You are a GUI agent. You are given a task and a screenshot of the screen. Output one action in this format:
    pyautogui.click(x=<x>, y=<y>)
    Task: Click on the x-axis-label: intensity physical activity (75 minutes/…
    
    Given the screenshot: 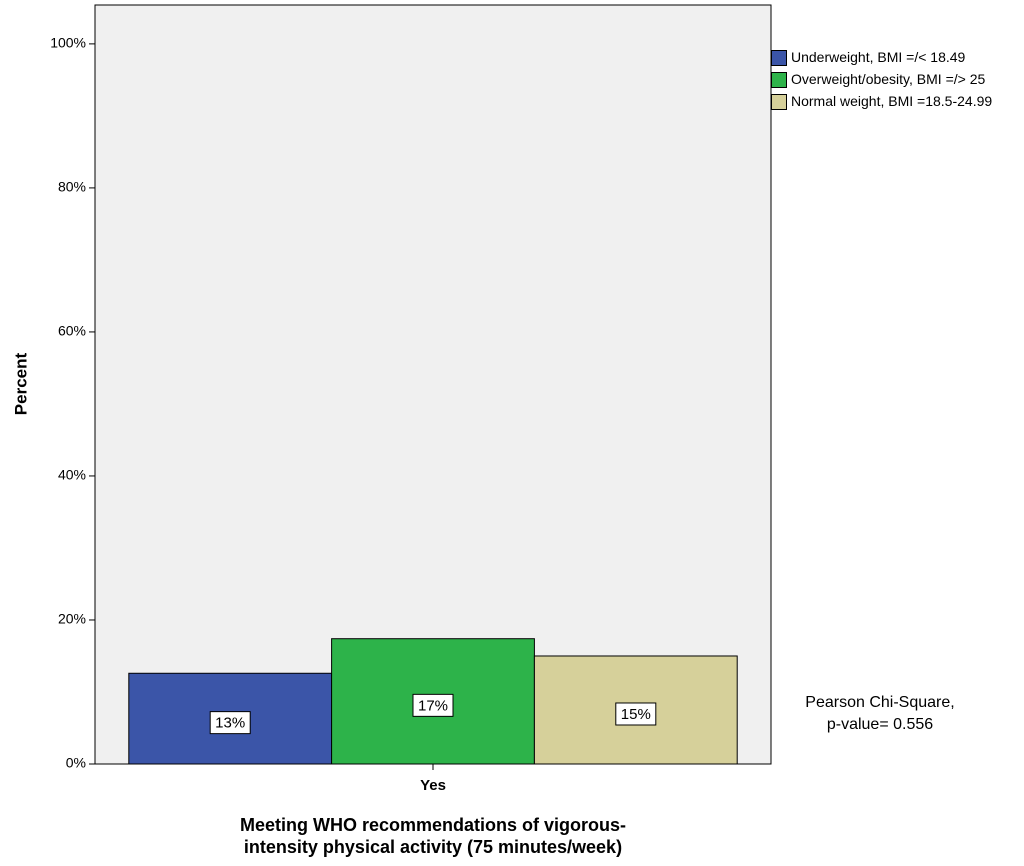 What is the action you would take?
    pyautogui.click(x=433, y=847)
    